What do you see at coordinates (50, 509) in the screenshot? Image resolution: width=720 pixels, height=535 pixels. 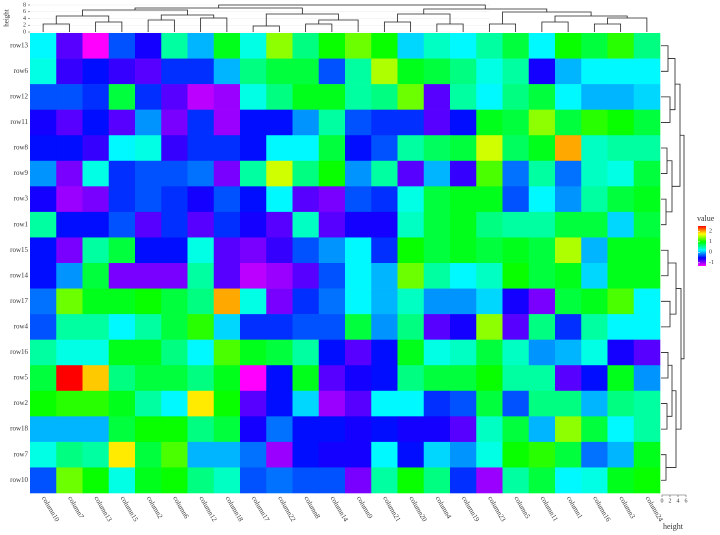 I see `column-label: column10` at bounding box center [50, 509].